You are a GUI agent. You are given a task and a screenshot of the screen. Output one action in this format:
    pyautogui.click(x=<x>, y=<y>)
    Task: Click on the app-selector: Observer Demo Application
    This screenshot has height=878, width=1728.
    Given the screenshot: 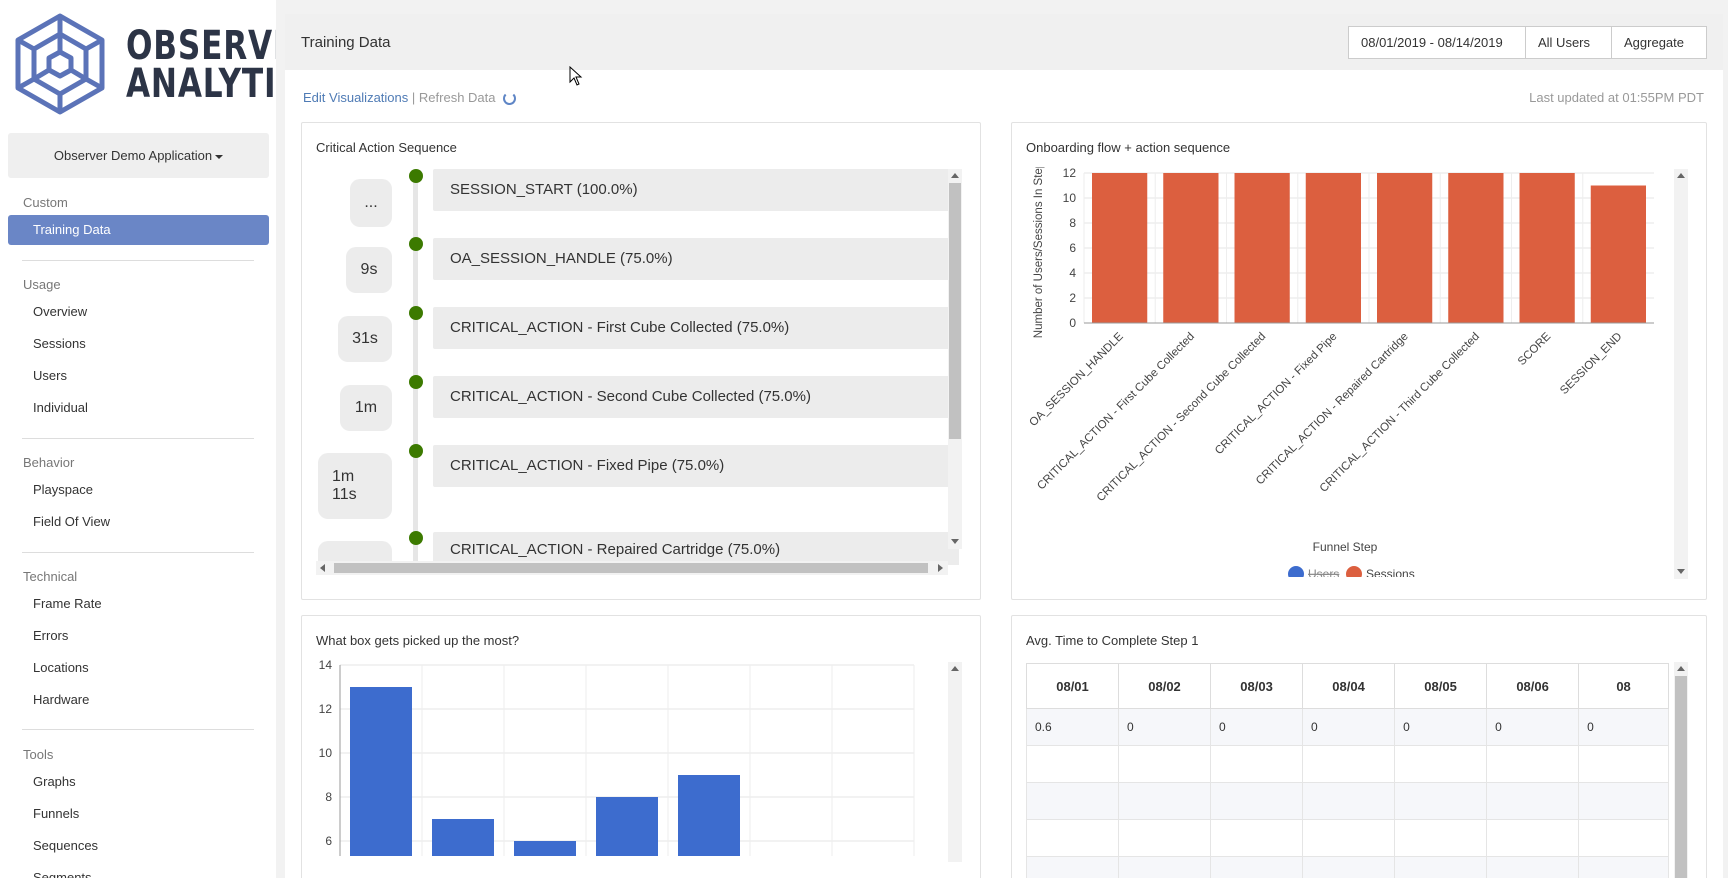 What is the action you would take?
    pyautogui.click(x=138, y=155)
    